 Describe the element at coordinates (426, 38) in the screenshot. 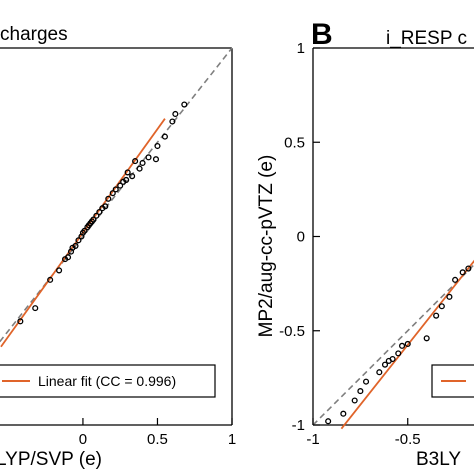

I see `panel-b-title: i_RESP c` at that location.